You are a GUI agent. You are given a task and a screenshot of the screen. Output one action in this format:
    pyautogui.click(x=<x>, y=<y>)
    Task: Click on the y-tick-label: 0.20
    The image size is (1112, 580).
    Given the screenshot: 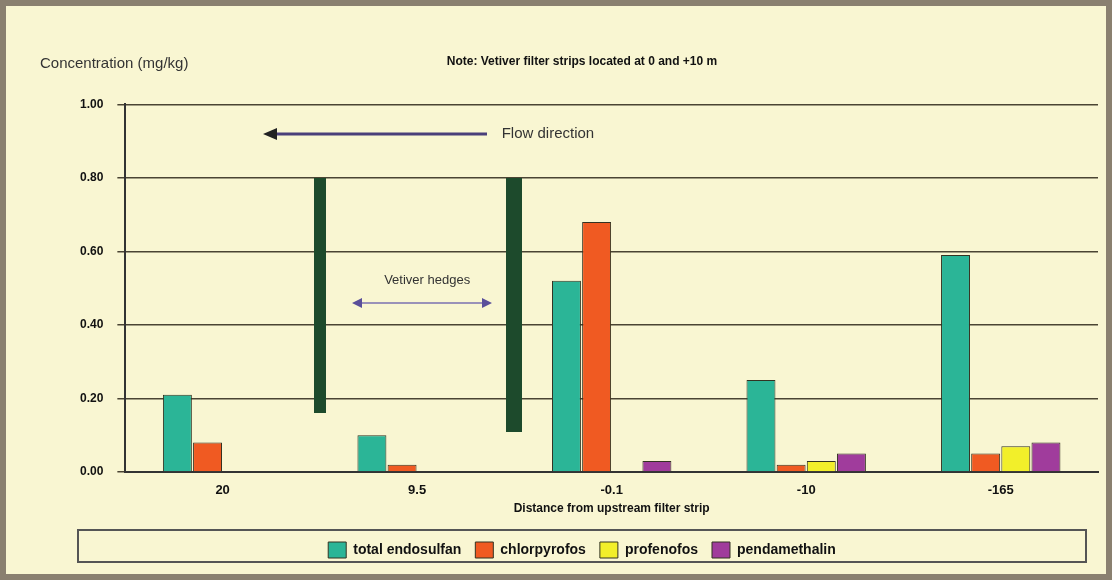 What is the action you would take?
    pyautogui.click(x=92, y=397)
    